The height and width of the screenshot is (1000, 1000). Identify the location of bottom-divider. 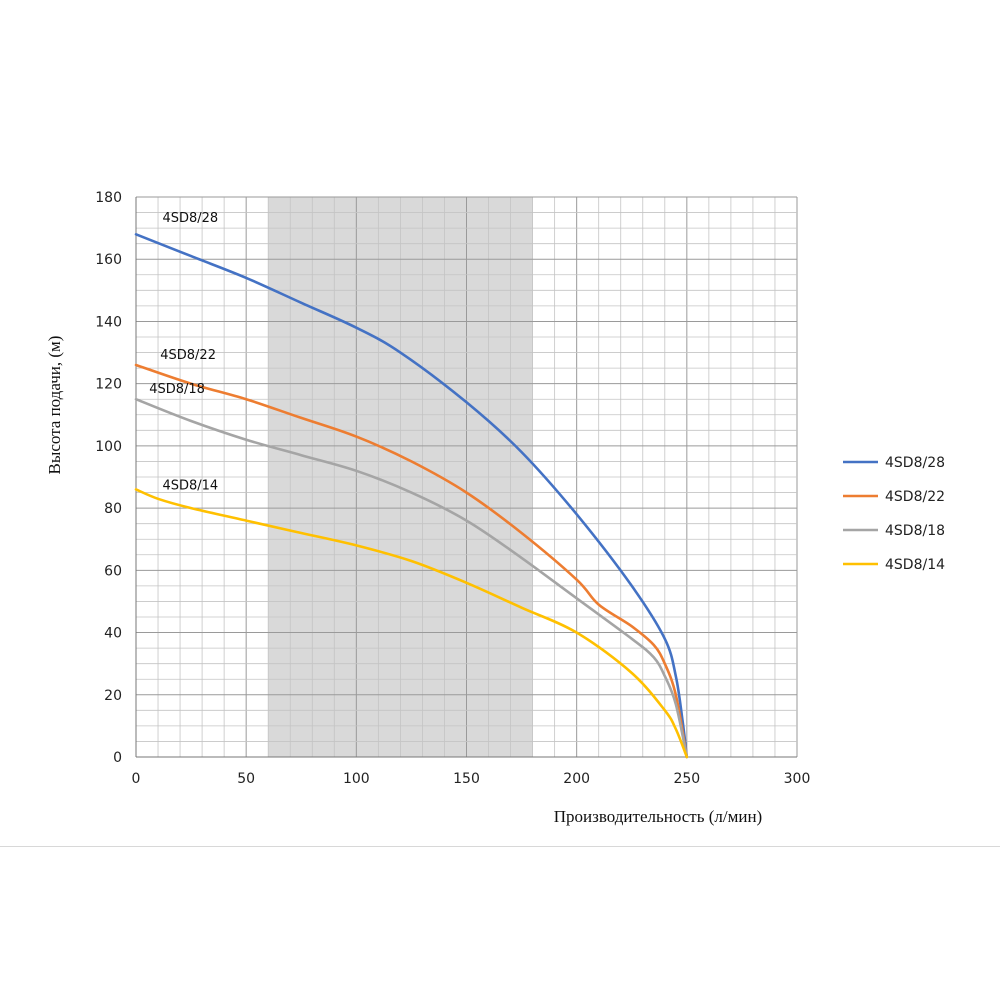
(500, 846).